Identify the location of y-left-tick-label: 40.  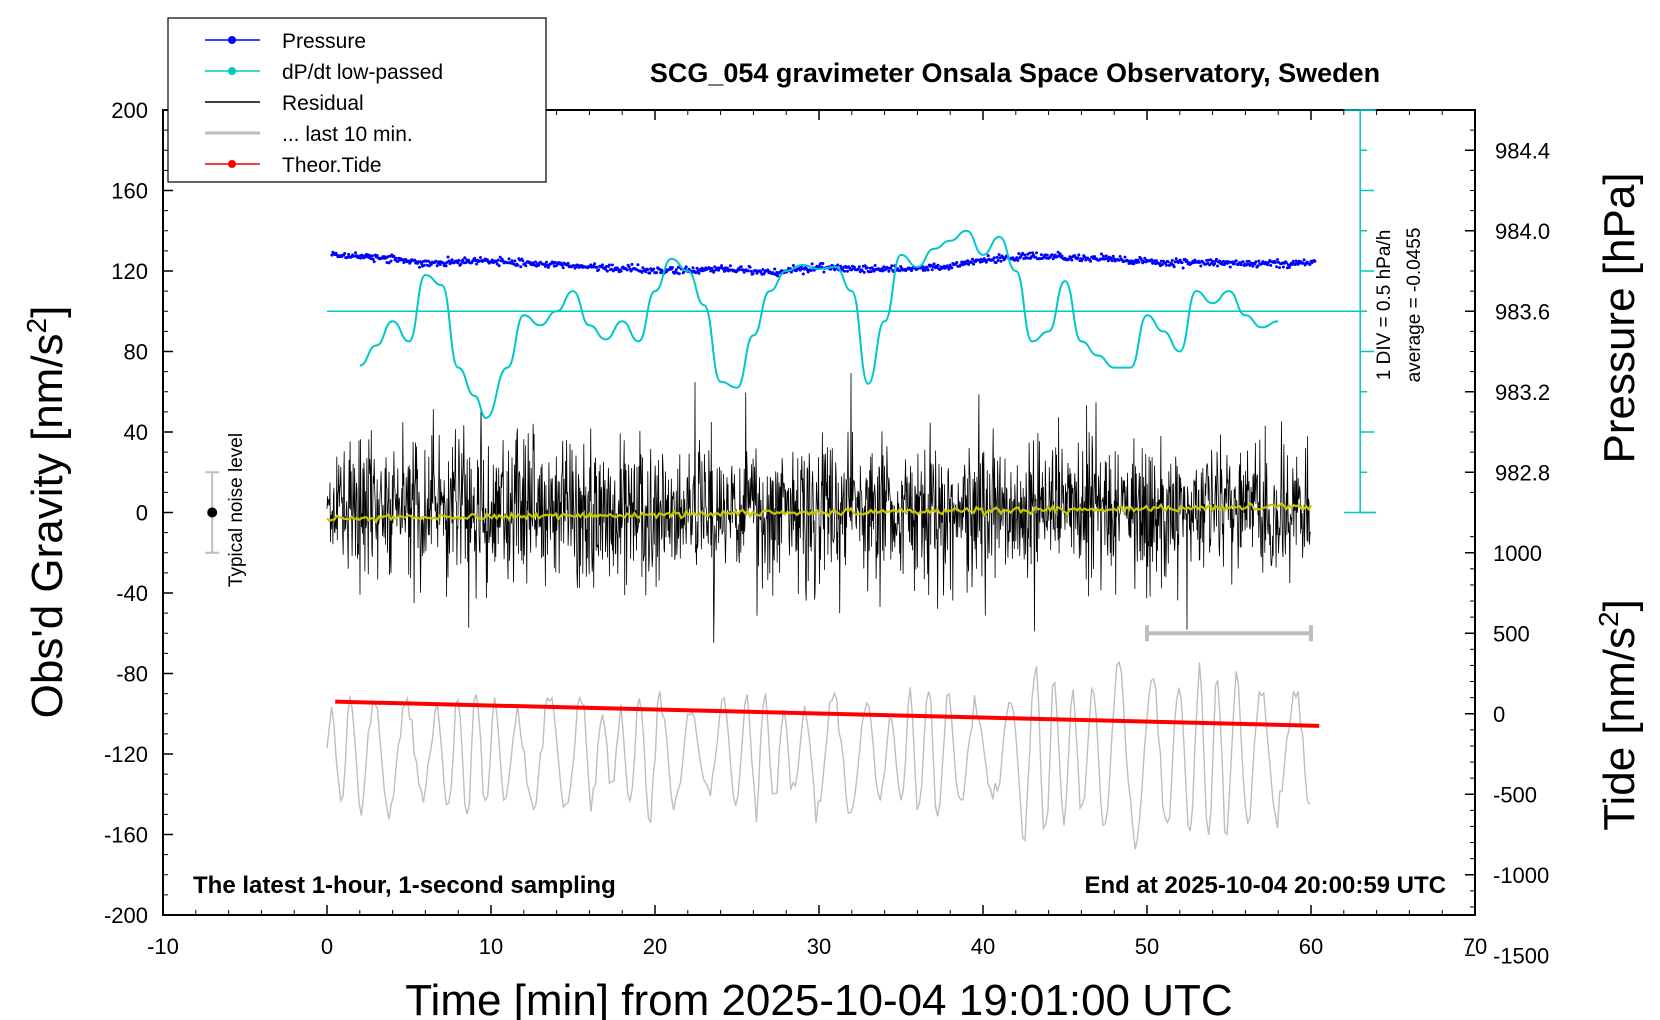
(136, 432).